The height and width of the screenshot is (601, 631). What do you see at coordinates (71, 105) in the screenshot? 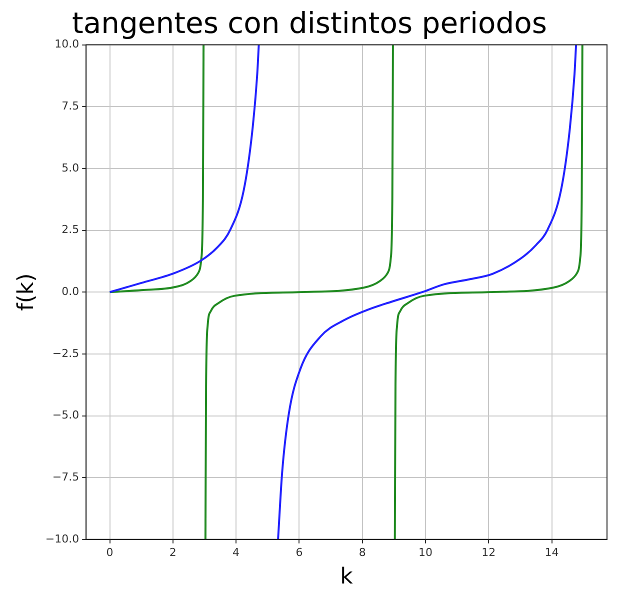
I see `y-tick-label: 7.5` at bounding box center [71, 105].